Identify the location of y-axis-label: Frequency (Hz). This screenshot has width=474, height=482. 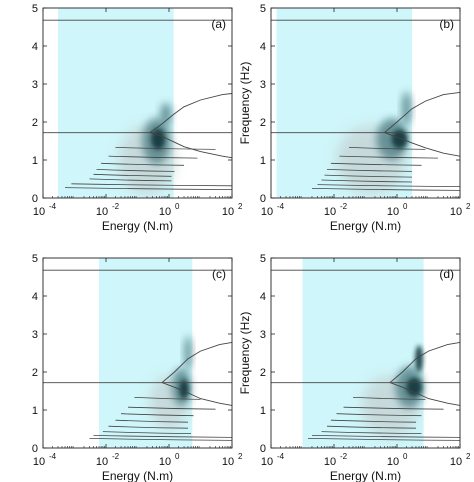
(245, 353).